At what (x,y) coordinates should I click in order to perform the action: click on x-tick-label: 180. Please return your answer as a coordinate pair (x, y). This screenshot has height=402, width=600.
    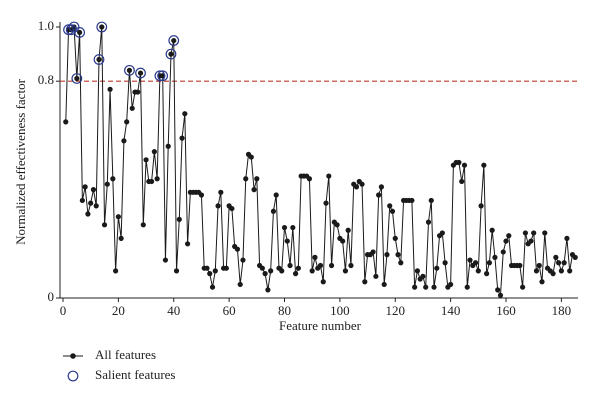
    Looking at the image, I should click on (562, 310).